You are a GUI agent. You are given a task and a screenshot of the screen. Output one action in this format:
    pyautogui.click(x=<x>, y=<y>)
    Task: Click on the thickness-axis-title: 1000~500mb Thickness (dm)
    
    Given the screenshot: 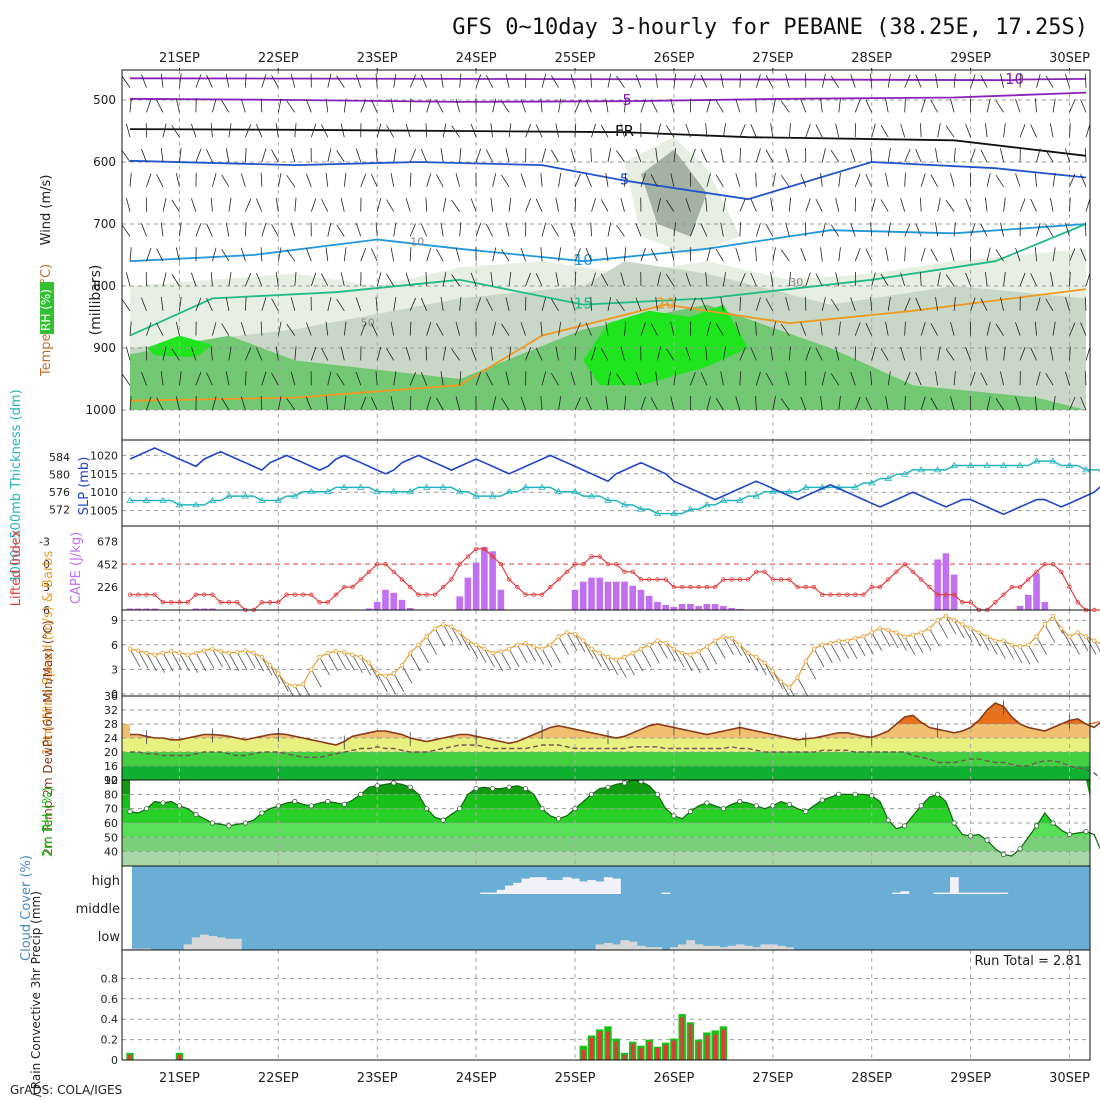 What is the action you would take?
    pyautogui.click(x=16, y=485)
    